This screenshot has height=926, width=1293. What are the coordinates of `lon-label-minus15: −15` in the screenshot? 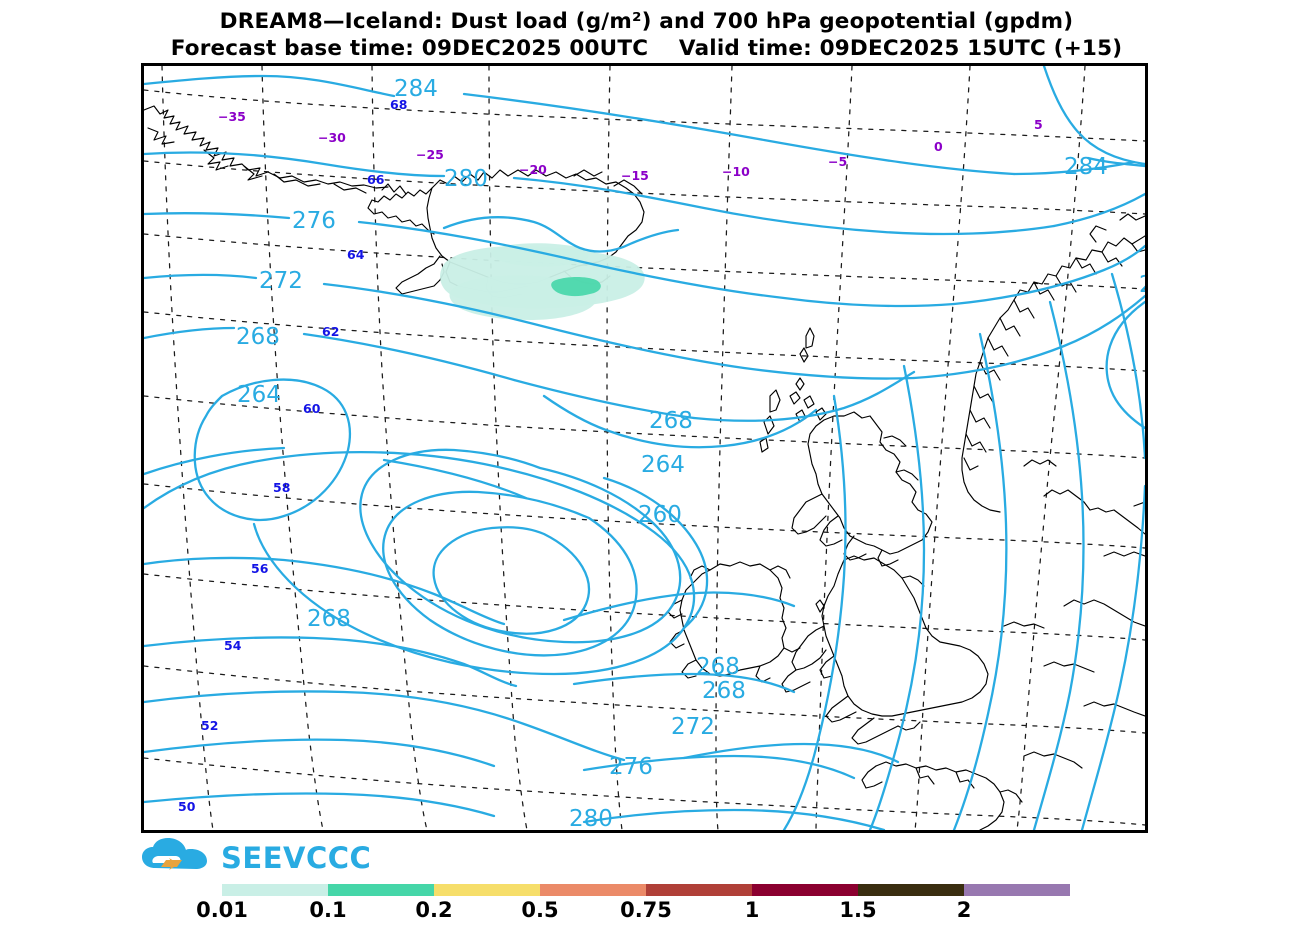 It's located at (635, 175).